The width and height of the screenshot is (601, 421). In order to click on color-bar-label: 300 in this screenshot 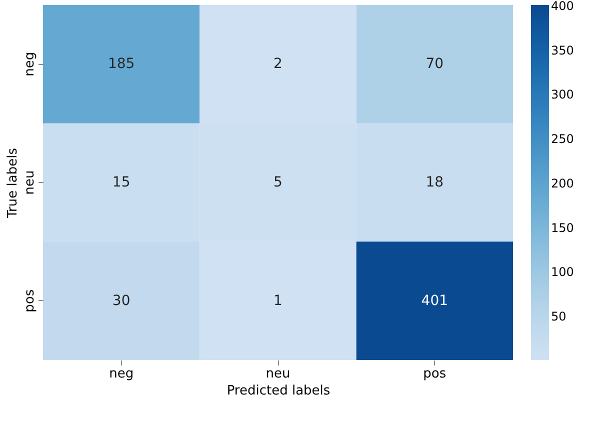, I will do `click(562, 95)`.